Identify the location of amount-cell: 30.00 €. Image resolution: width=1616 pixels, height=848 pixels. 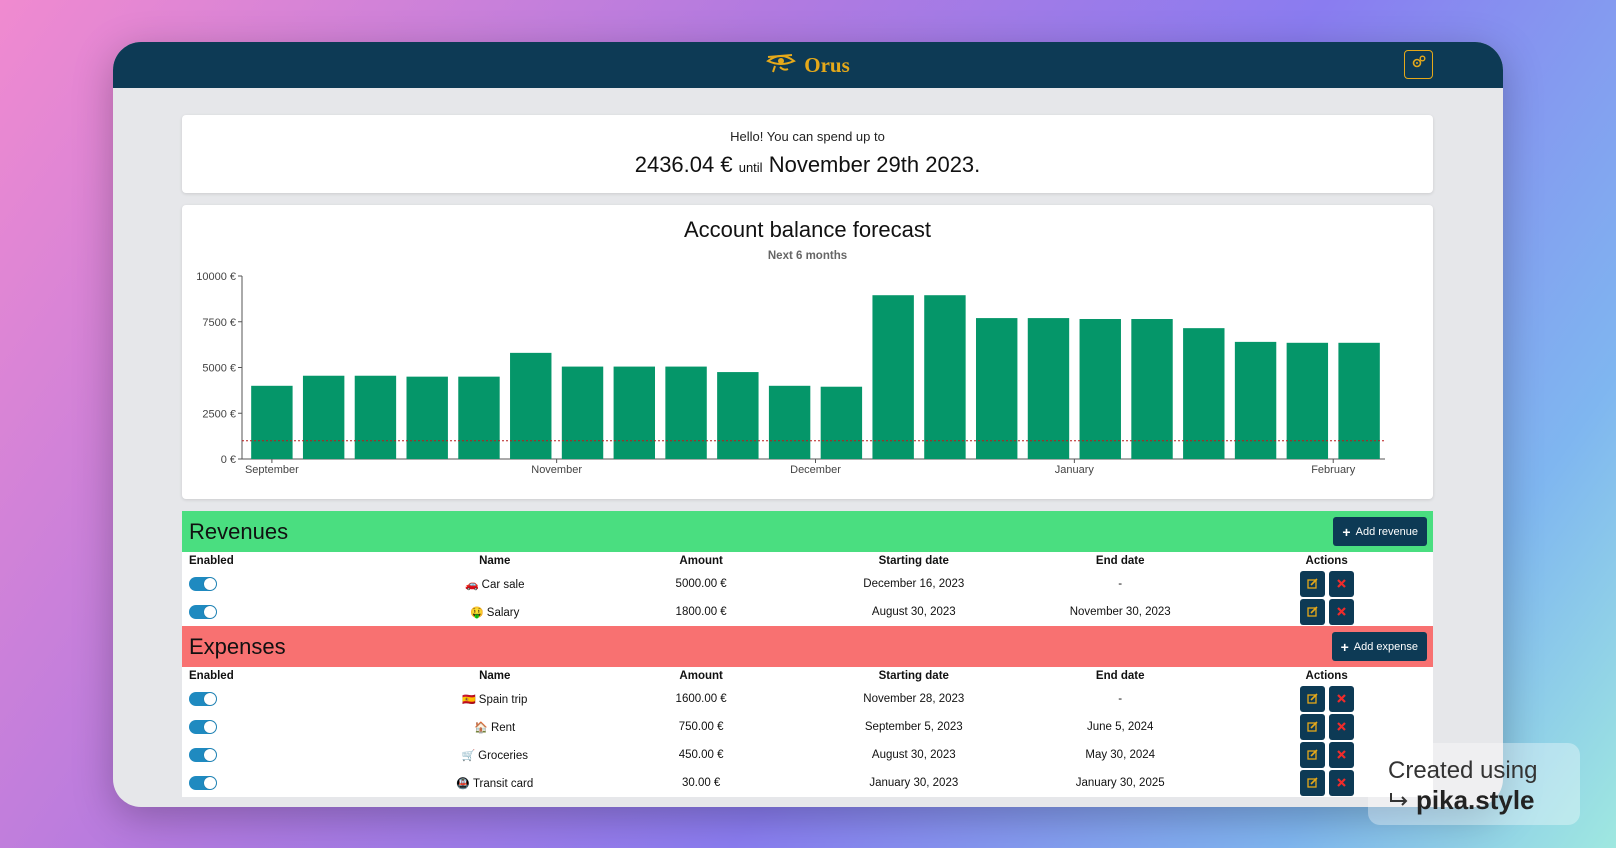
(701, 783).